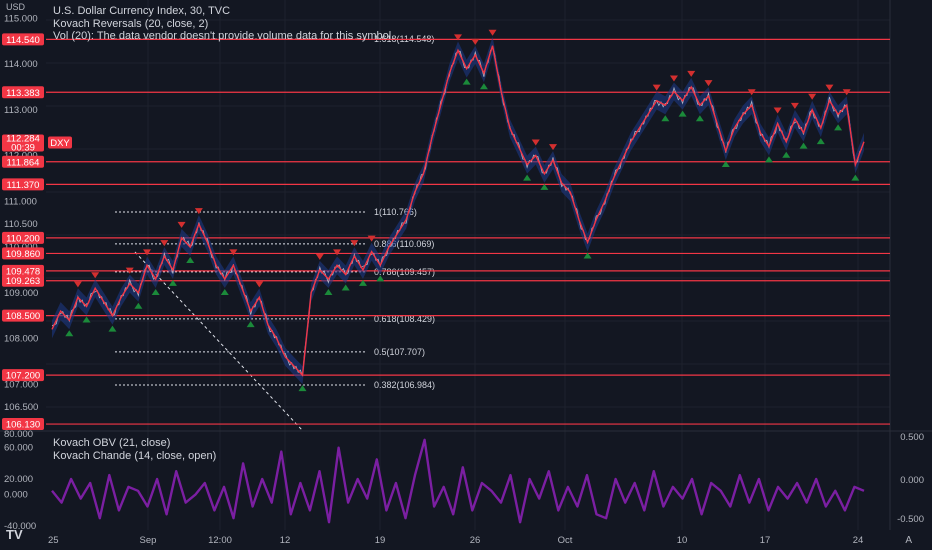 The height and width of the screenshot is (550, 932). I want to click on y-tick-label: 111.000, so click(20, 201).